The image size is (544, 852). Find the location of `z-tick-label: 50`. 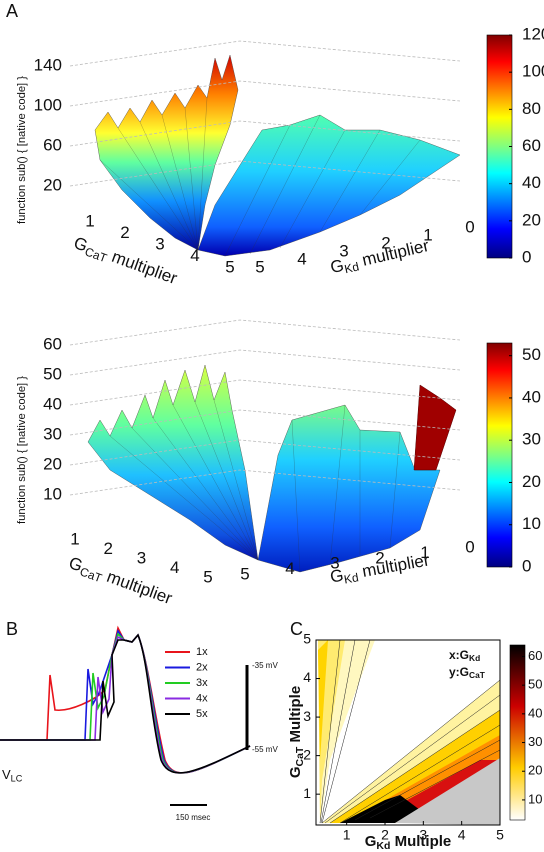

z-tick-label: 50 is located at coordinates (52, 373).